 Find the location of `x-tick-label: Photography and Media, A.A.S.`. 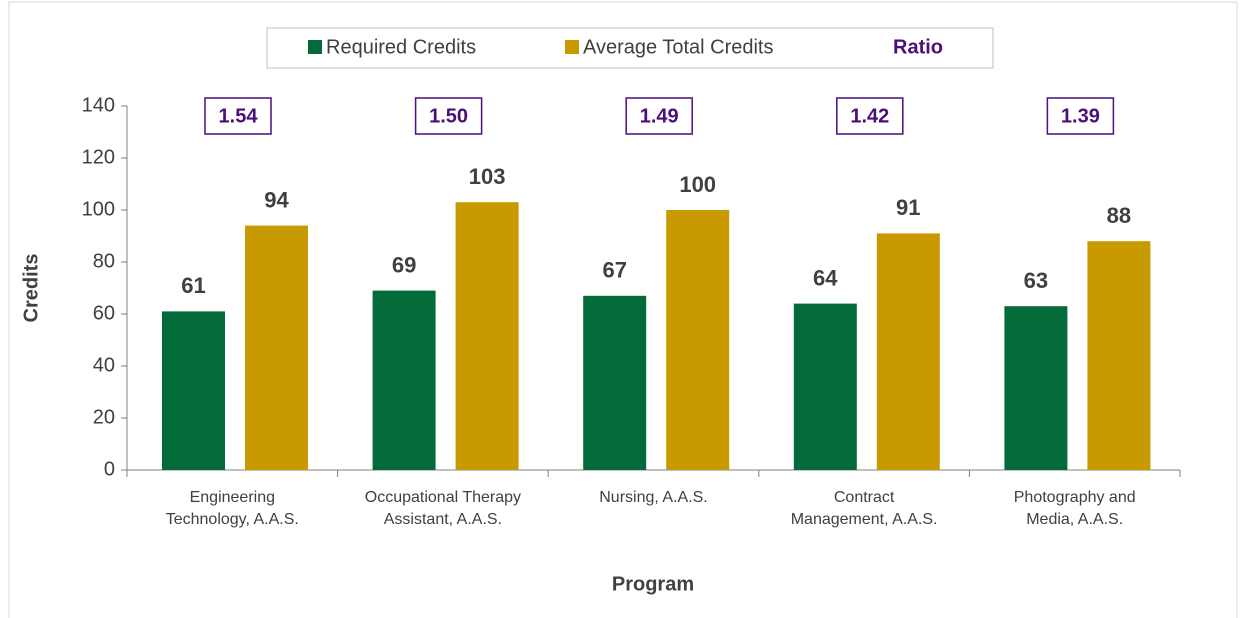

x-tick-label: Photography and Media, A.A.S. is located at coordinates (1075, 508).